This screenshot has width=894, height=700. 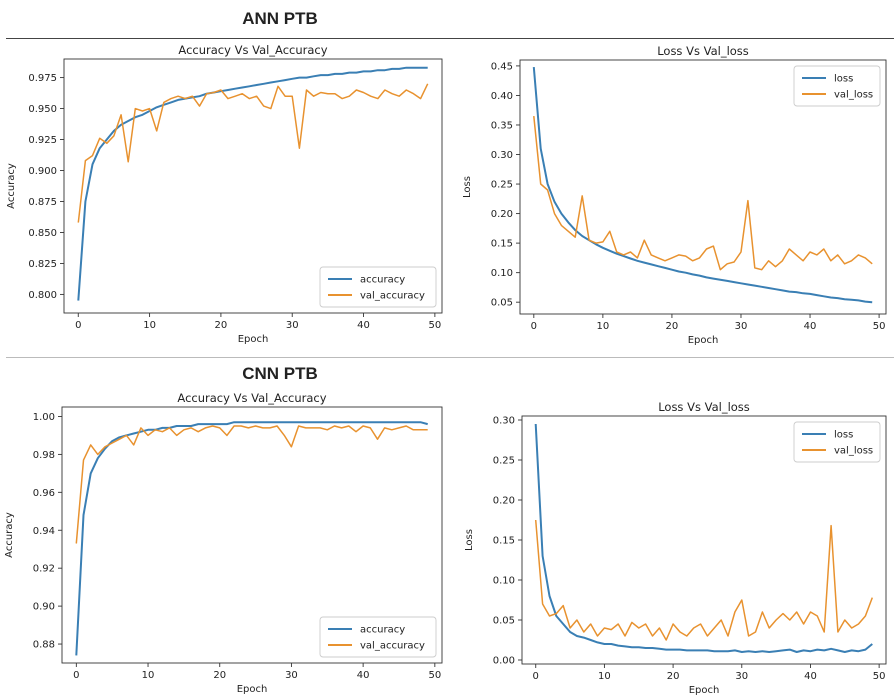 I want to click on y-tick-label: 0.45, so click(x=502, y=66).